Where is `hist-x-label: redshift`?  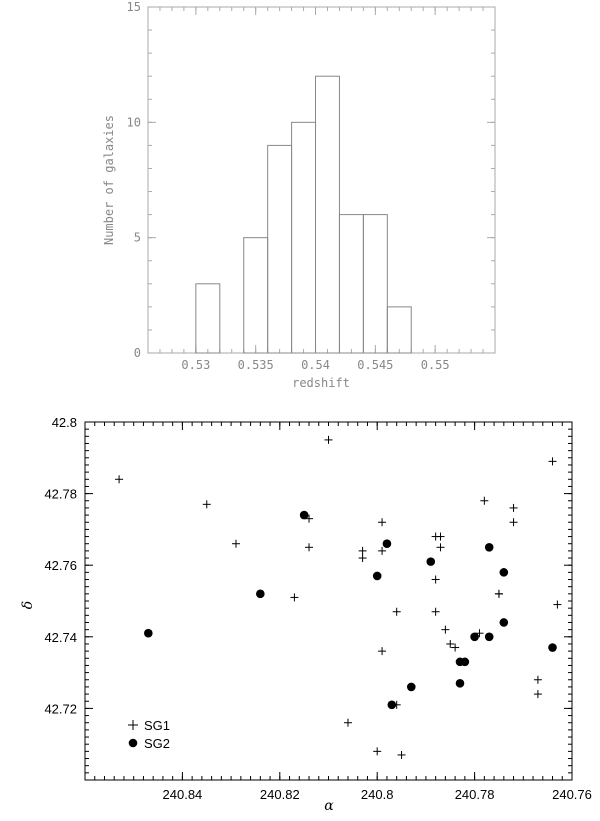 hist-x-label: redshift is located at coordinates (321, 383).